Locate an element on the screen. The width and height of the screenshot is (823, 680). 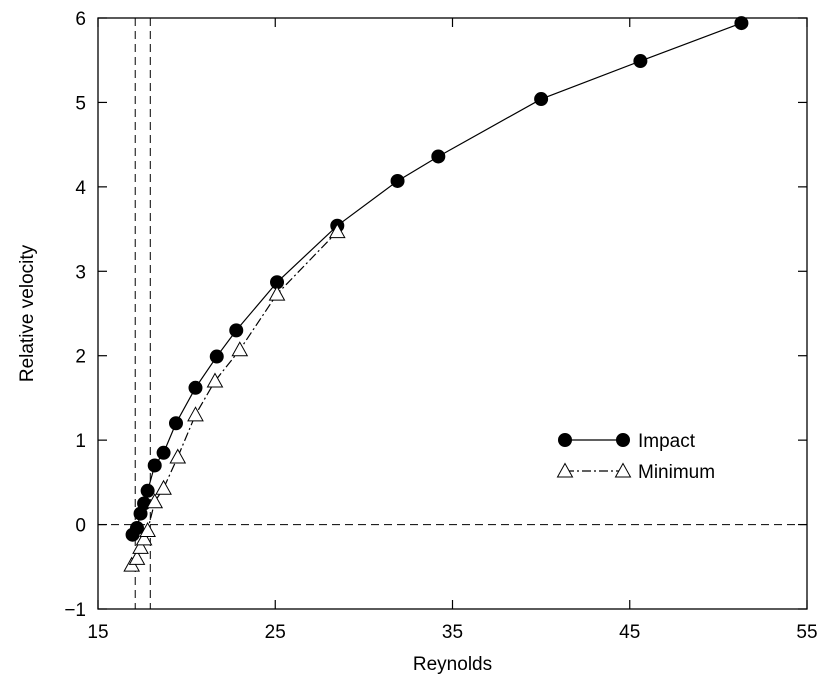
y-tick-label: −1 is located at coordinates (75, 610).